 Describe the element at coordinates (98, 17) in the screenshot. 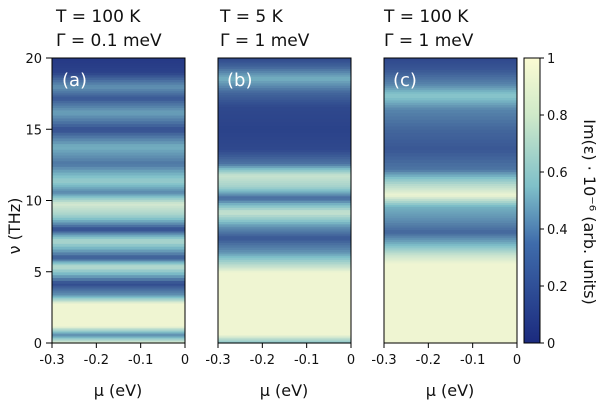

I see `panel-a-title-line1: T = 100 K` at that location.